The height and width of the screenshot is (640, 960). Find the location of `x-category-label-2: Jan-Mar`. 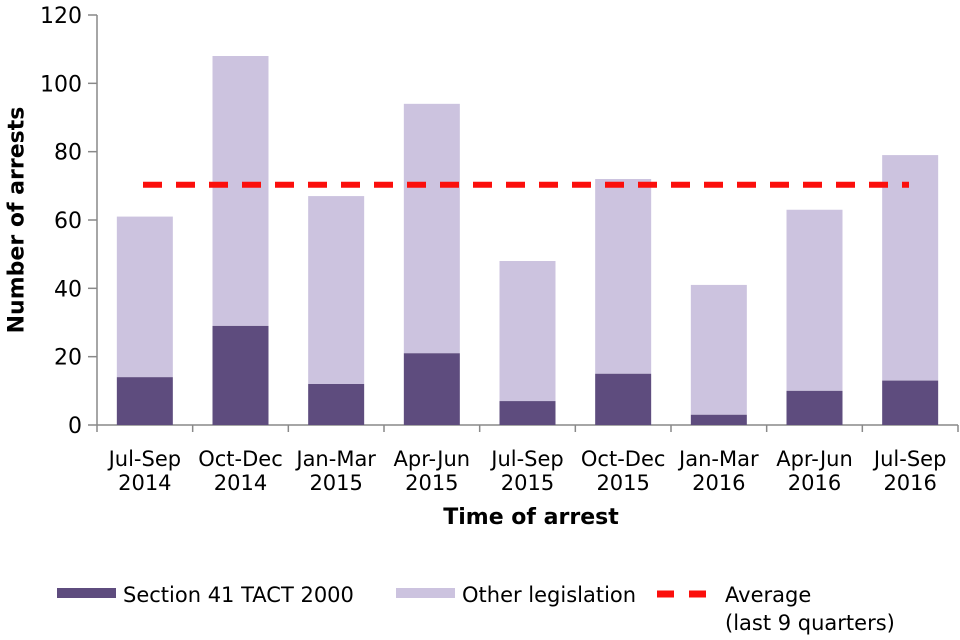

x-category-label-2: Jan-Mar is located at coordinates (335, 459).